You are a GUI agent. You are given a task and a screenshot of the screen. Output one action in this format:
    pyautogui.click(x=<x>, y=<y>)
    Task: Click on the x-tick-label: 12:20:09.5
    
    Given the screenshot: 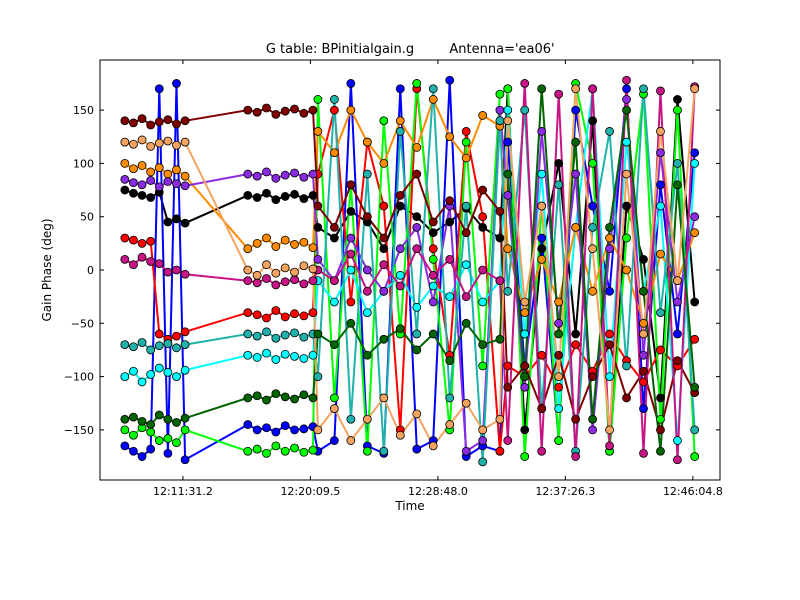 What is the action you would take?
    pyautogui.click(x=310, y=491)
    